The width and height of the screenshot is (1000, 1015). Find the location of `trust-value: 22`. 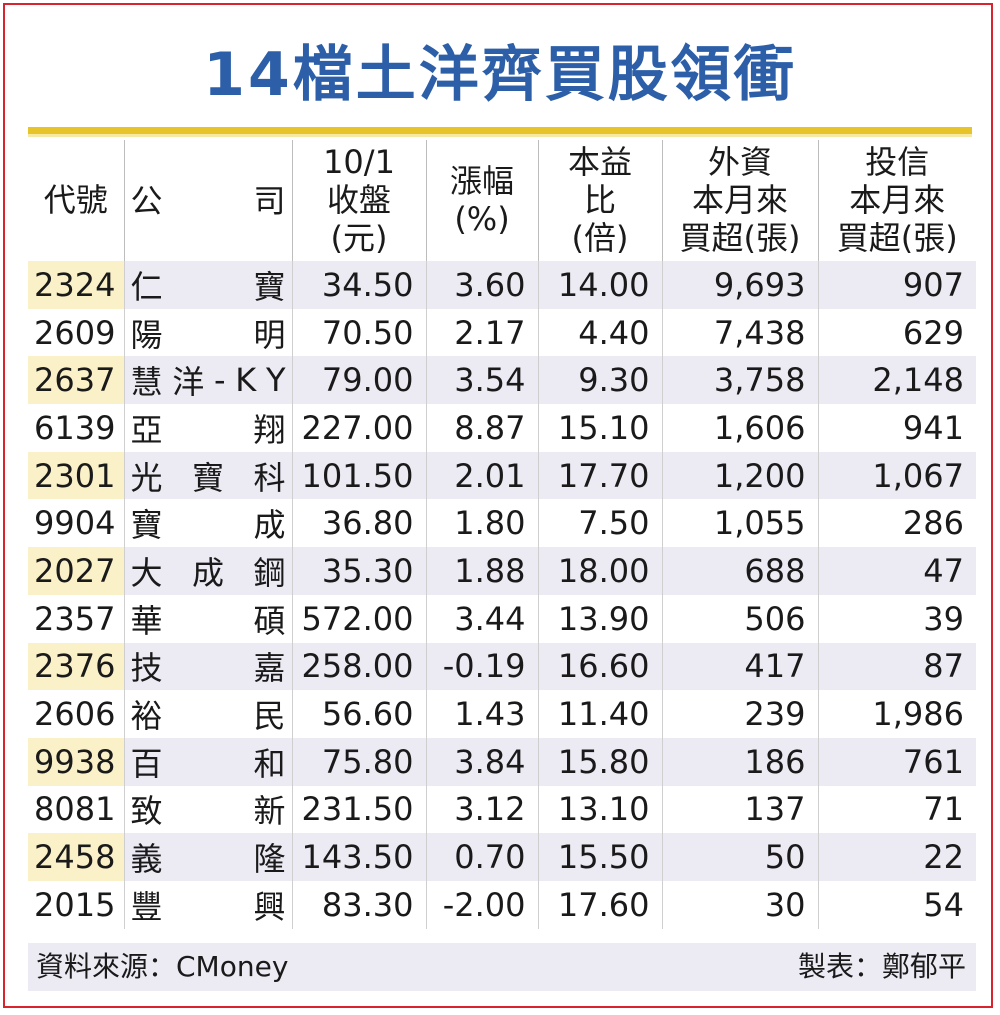

trust-value: 22 is located at coordinates (896, 857).